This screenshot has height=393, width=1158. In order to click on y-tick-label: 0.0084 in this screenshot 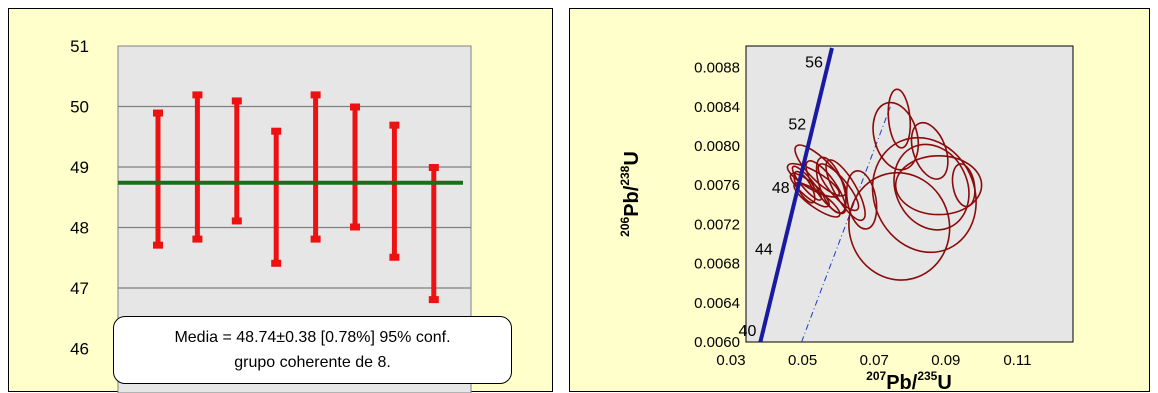, I will do `click(717, 107)`.